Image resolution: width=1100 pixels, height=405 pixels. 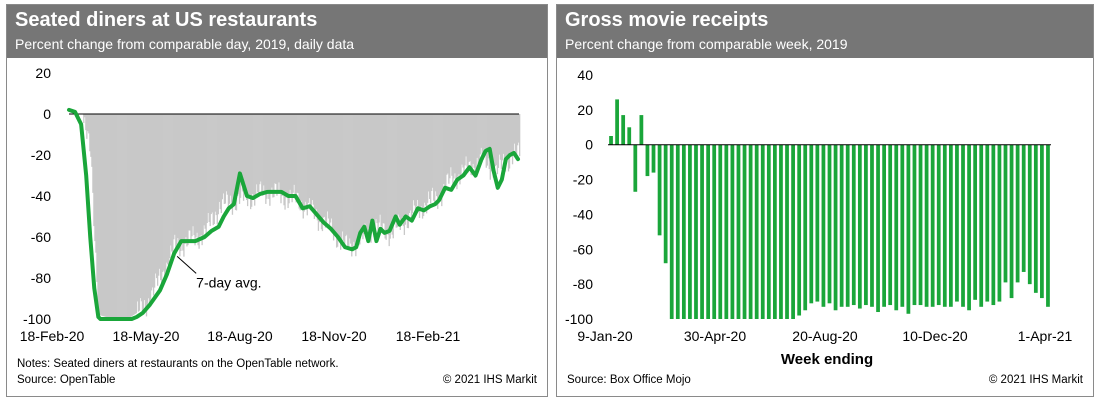 I want to click on y-tick-label: -100, so click(x=579, y=319).